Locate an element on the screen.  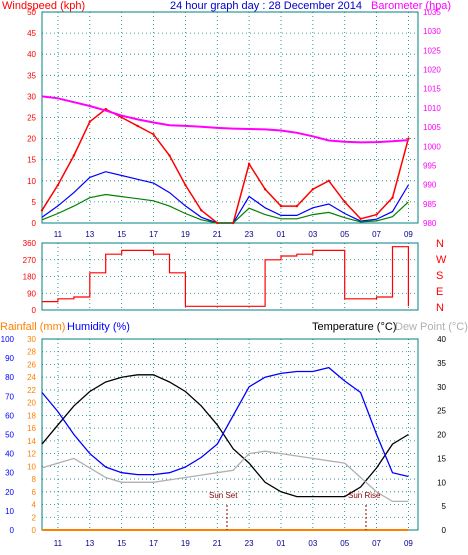
baro-y-tick-label: 1015 is located at coordinates (432, 89).